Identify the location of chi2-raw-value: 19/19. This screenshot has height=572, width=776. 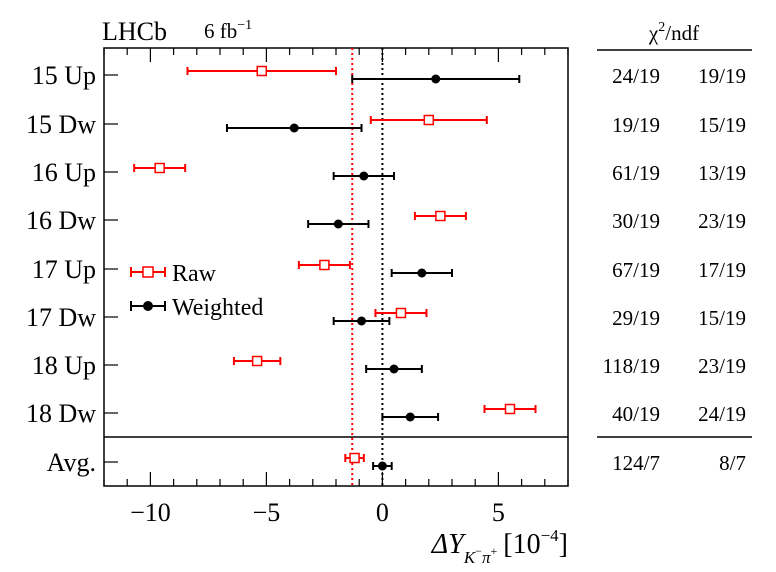
(636, 125).